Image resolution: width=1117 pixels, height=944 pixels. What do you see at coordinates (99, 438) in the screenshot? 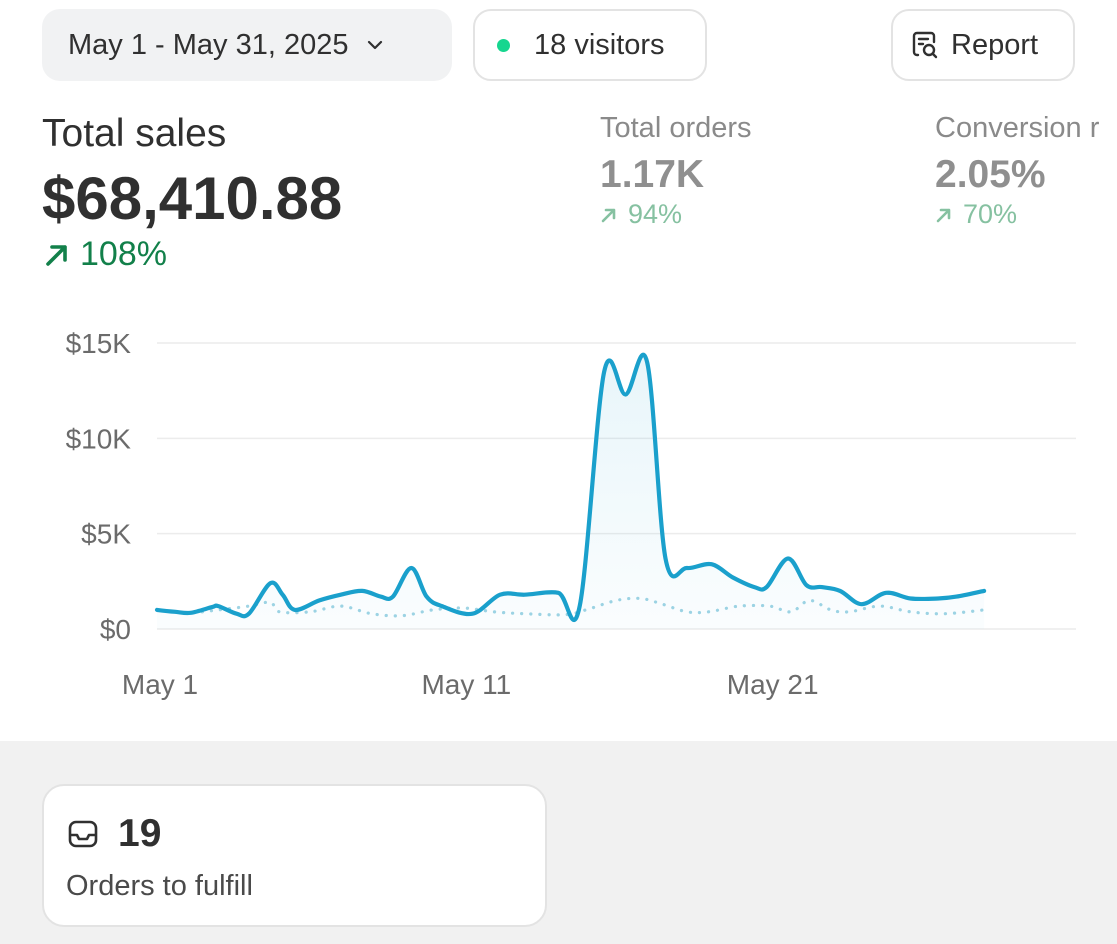
I see `y-tick-label: $10K` at bounding box center [99, 438].